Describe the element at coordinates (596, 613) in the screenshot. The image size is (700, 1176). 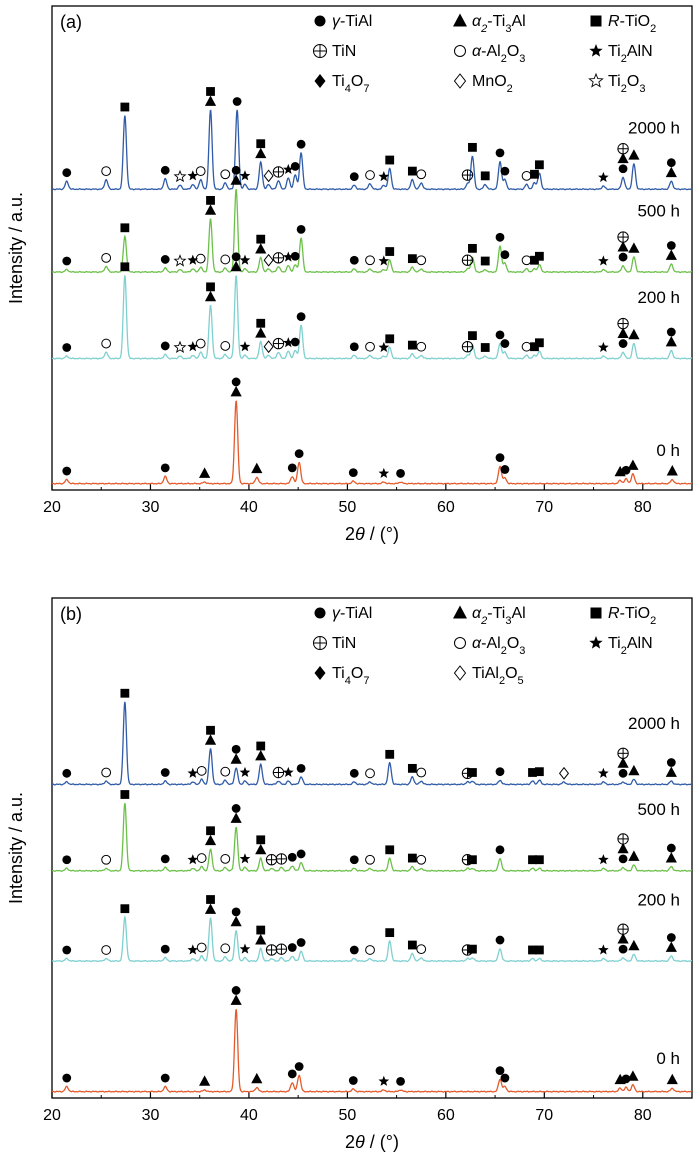
I see `legend-filled-square-icon` at that location.